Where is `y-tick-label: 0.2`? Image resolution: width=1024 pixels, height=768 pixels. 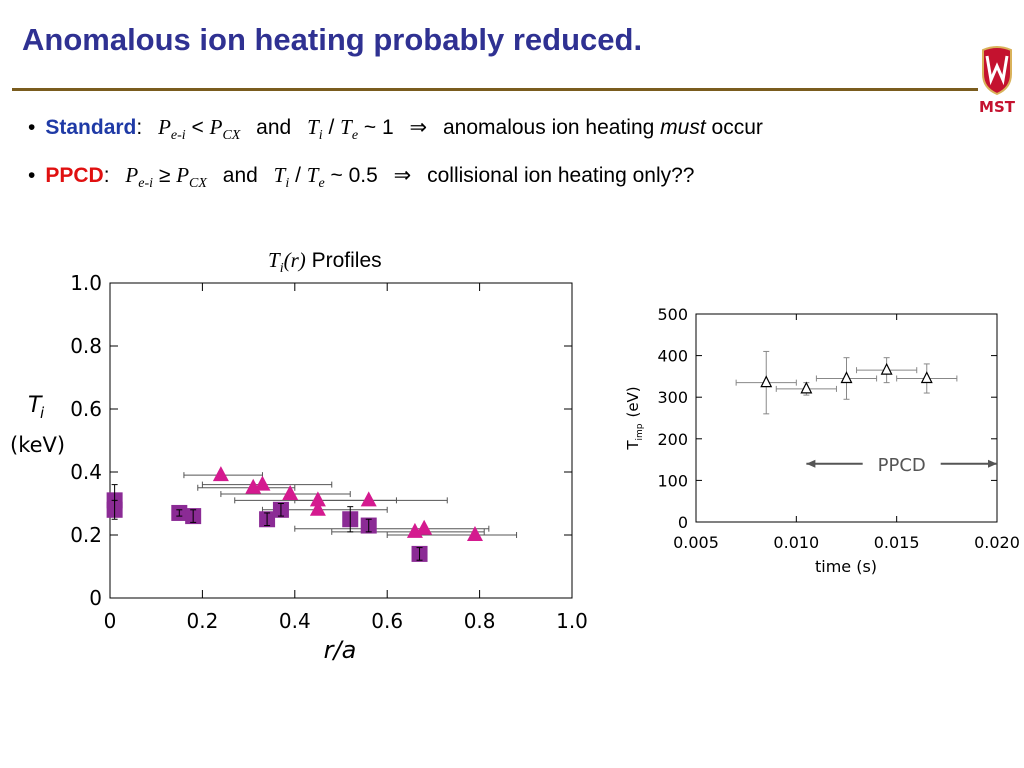 y-tick-label: 0.2 is located at coordinates (86, 535).